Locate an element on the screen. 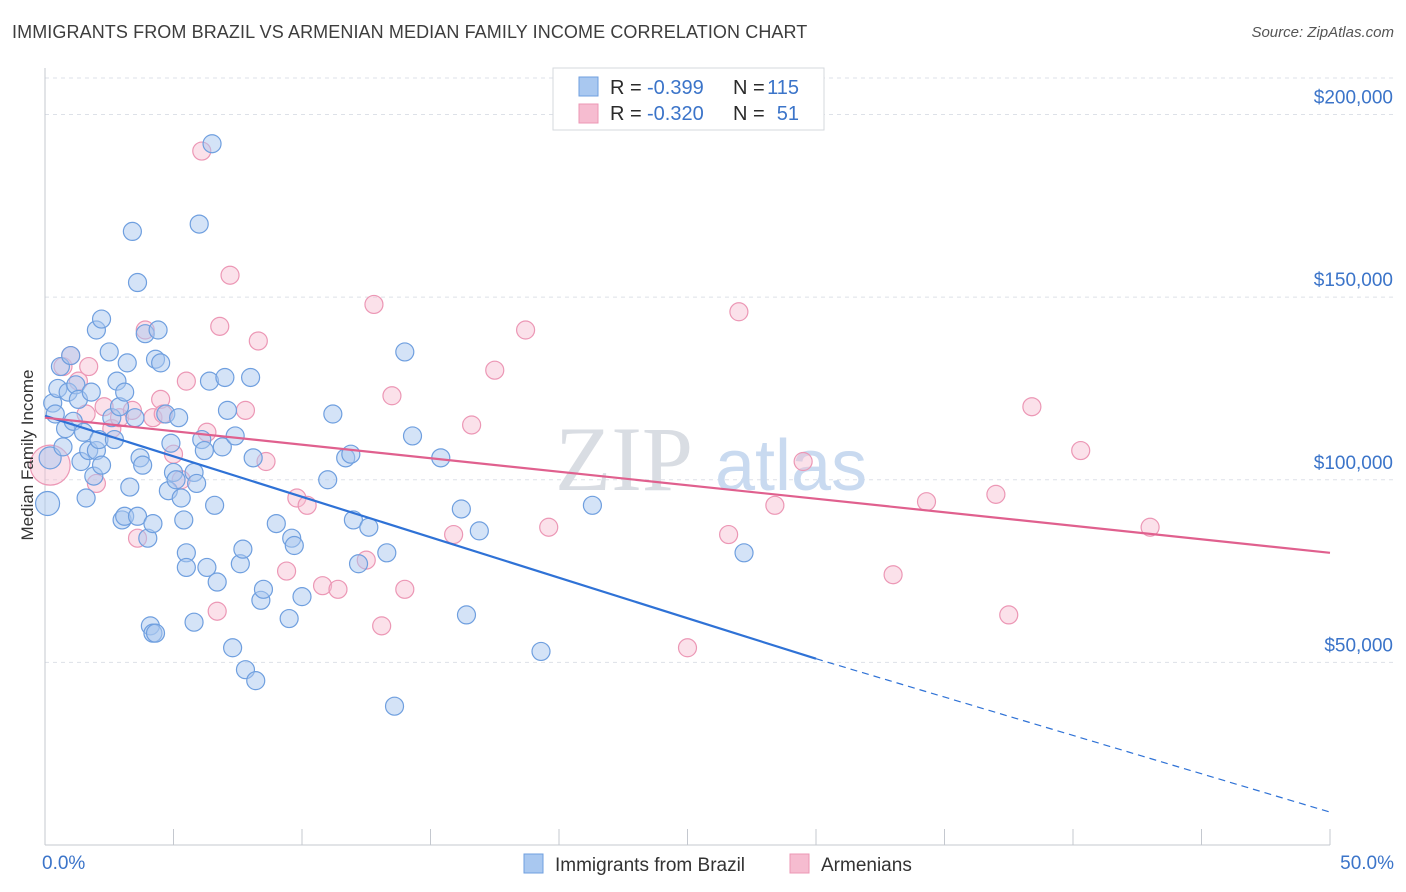 This screenshot has width=1406, height=892. bottom-legend-label-brazil: Immigrants from Brazil is located at coordinates (650, 865).